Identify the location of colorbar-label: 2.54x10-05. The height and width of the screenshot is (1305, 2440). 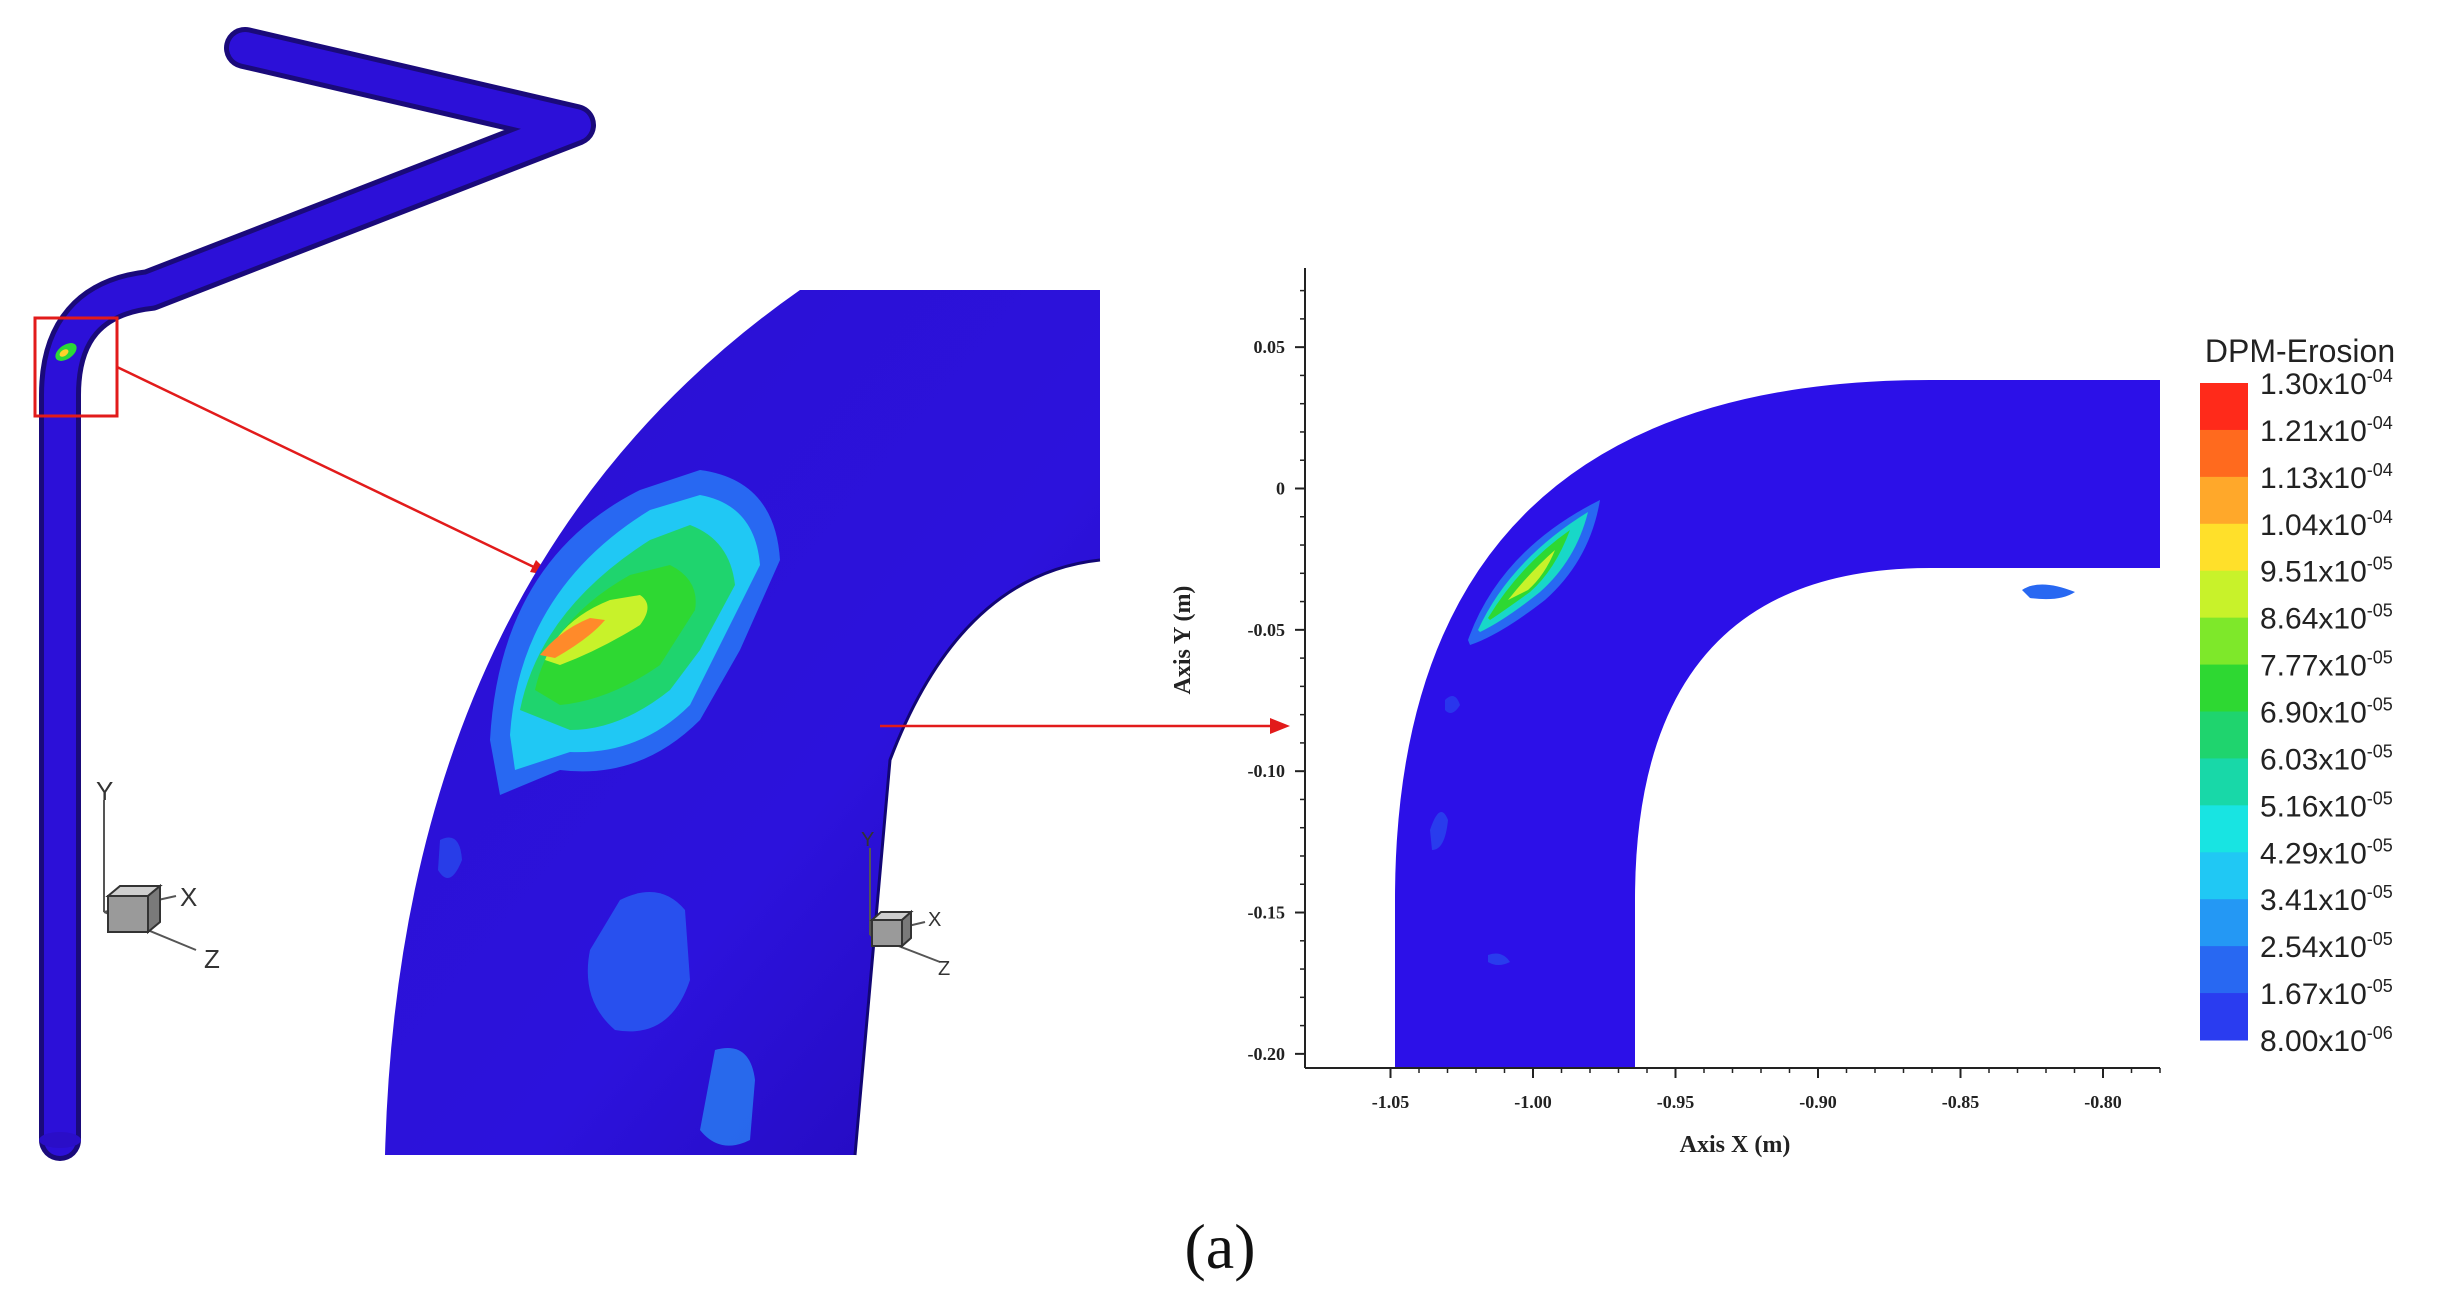
(2326, 946).